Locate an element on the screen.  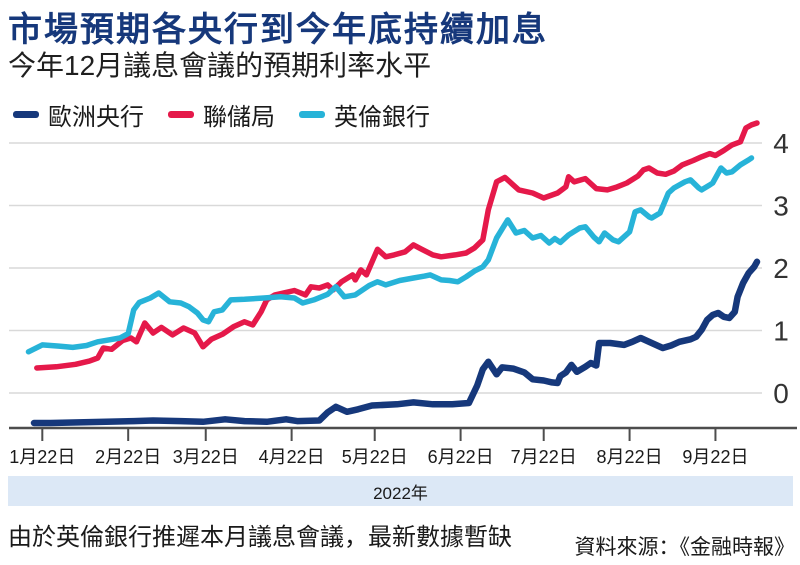
y-tick-label: 0 is located at coordinates (781, 393).